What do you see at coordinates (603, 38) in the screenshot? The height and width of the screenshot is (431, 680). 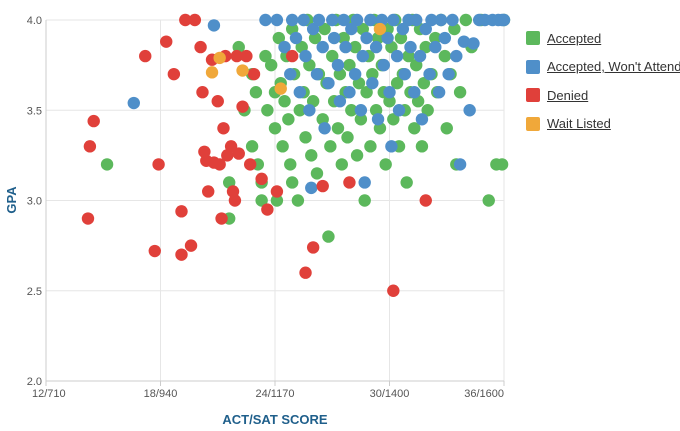 I see `legend-item-accepted: Accepted` at bounding box center [603, 38].